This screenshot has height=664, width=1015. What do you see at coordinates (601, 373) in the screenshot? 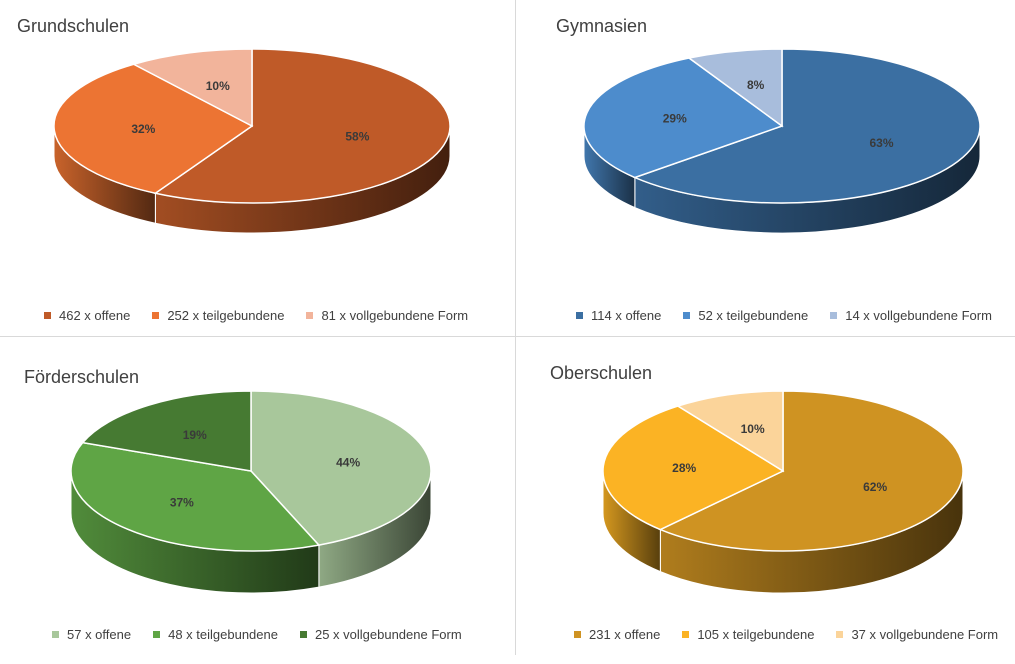
I see `chart-title: Oberschulen` at bounding box center [601, 373].